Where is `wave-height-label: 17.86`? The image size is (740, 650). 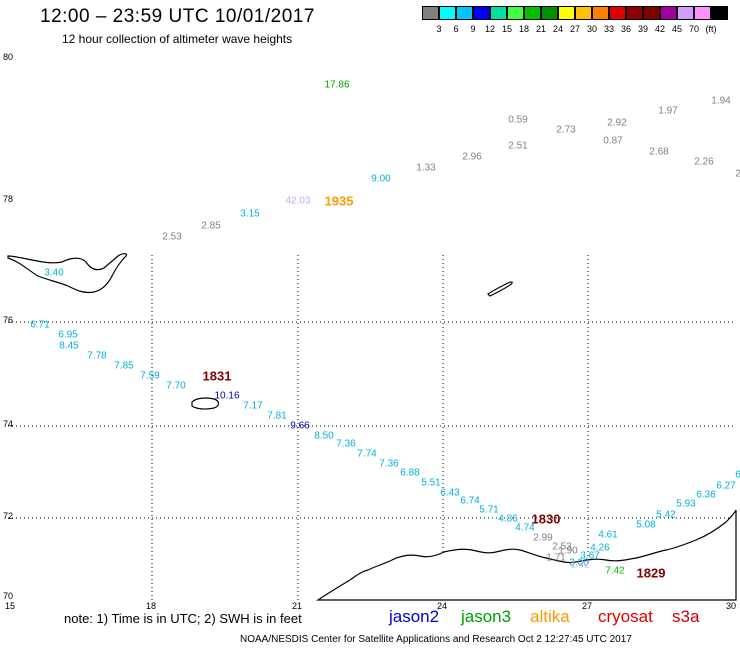 wave-height-label: 17.86 is located at coordinates (337, 85).